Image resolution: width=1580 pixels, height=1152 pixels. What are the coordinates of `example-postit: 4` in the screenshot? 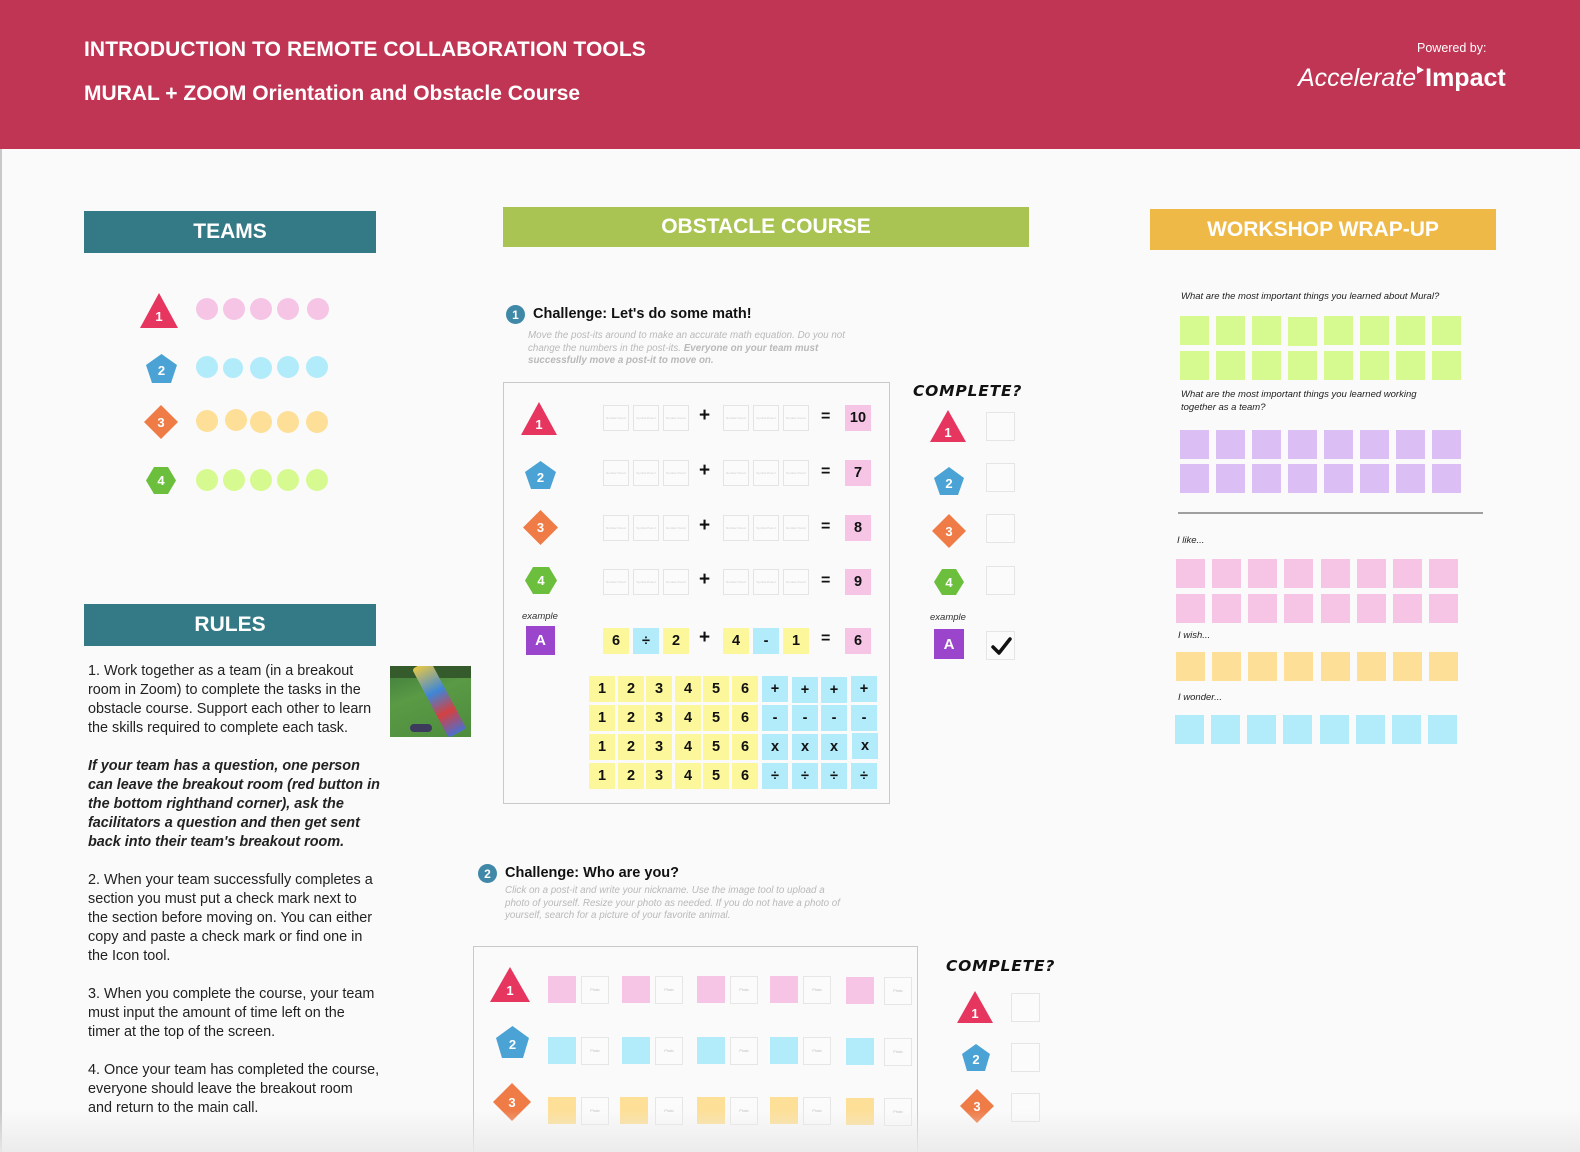 It's located at (736, 641).